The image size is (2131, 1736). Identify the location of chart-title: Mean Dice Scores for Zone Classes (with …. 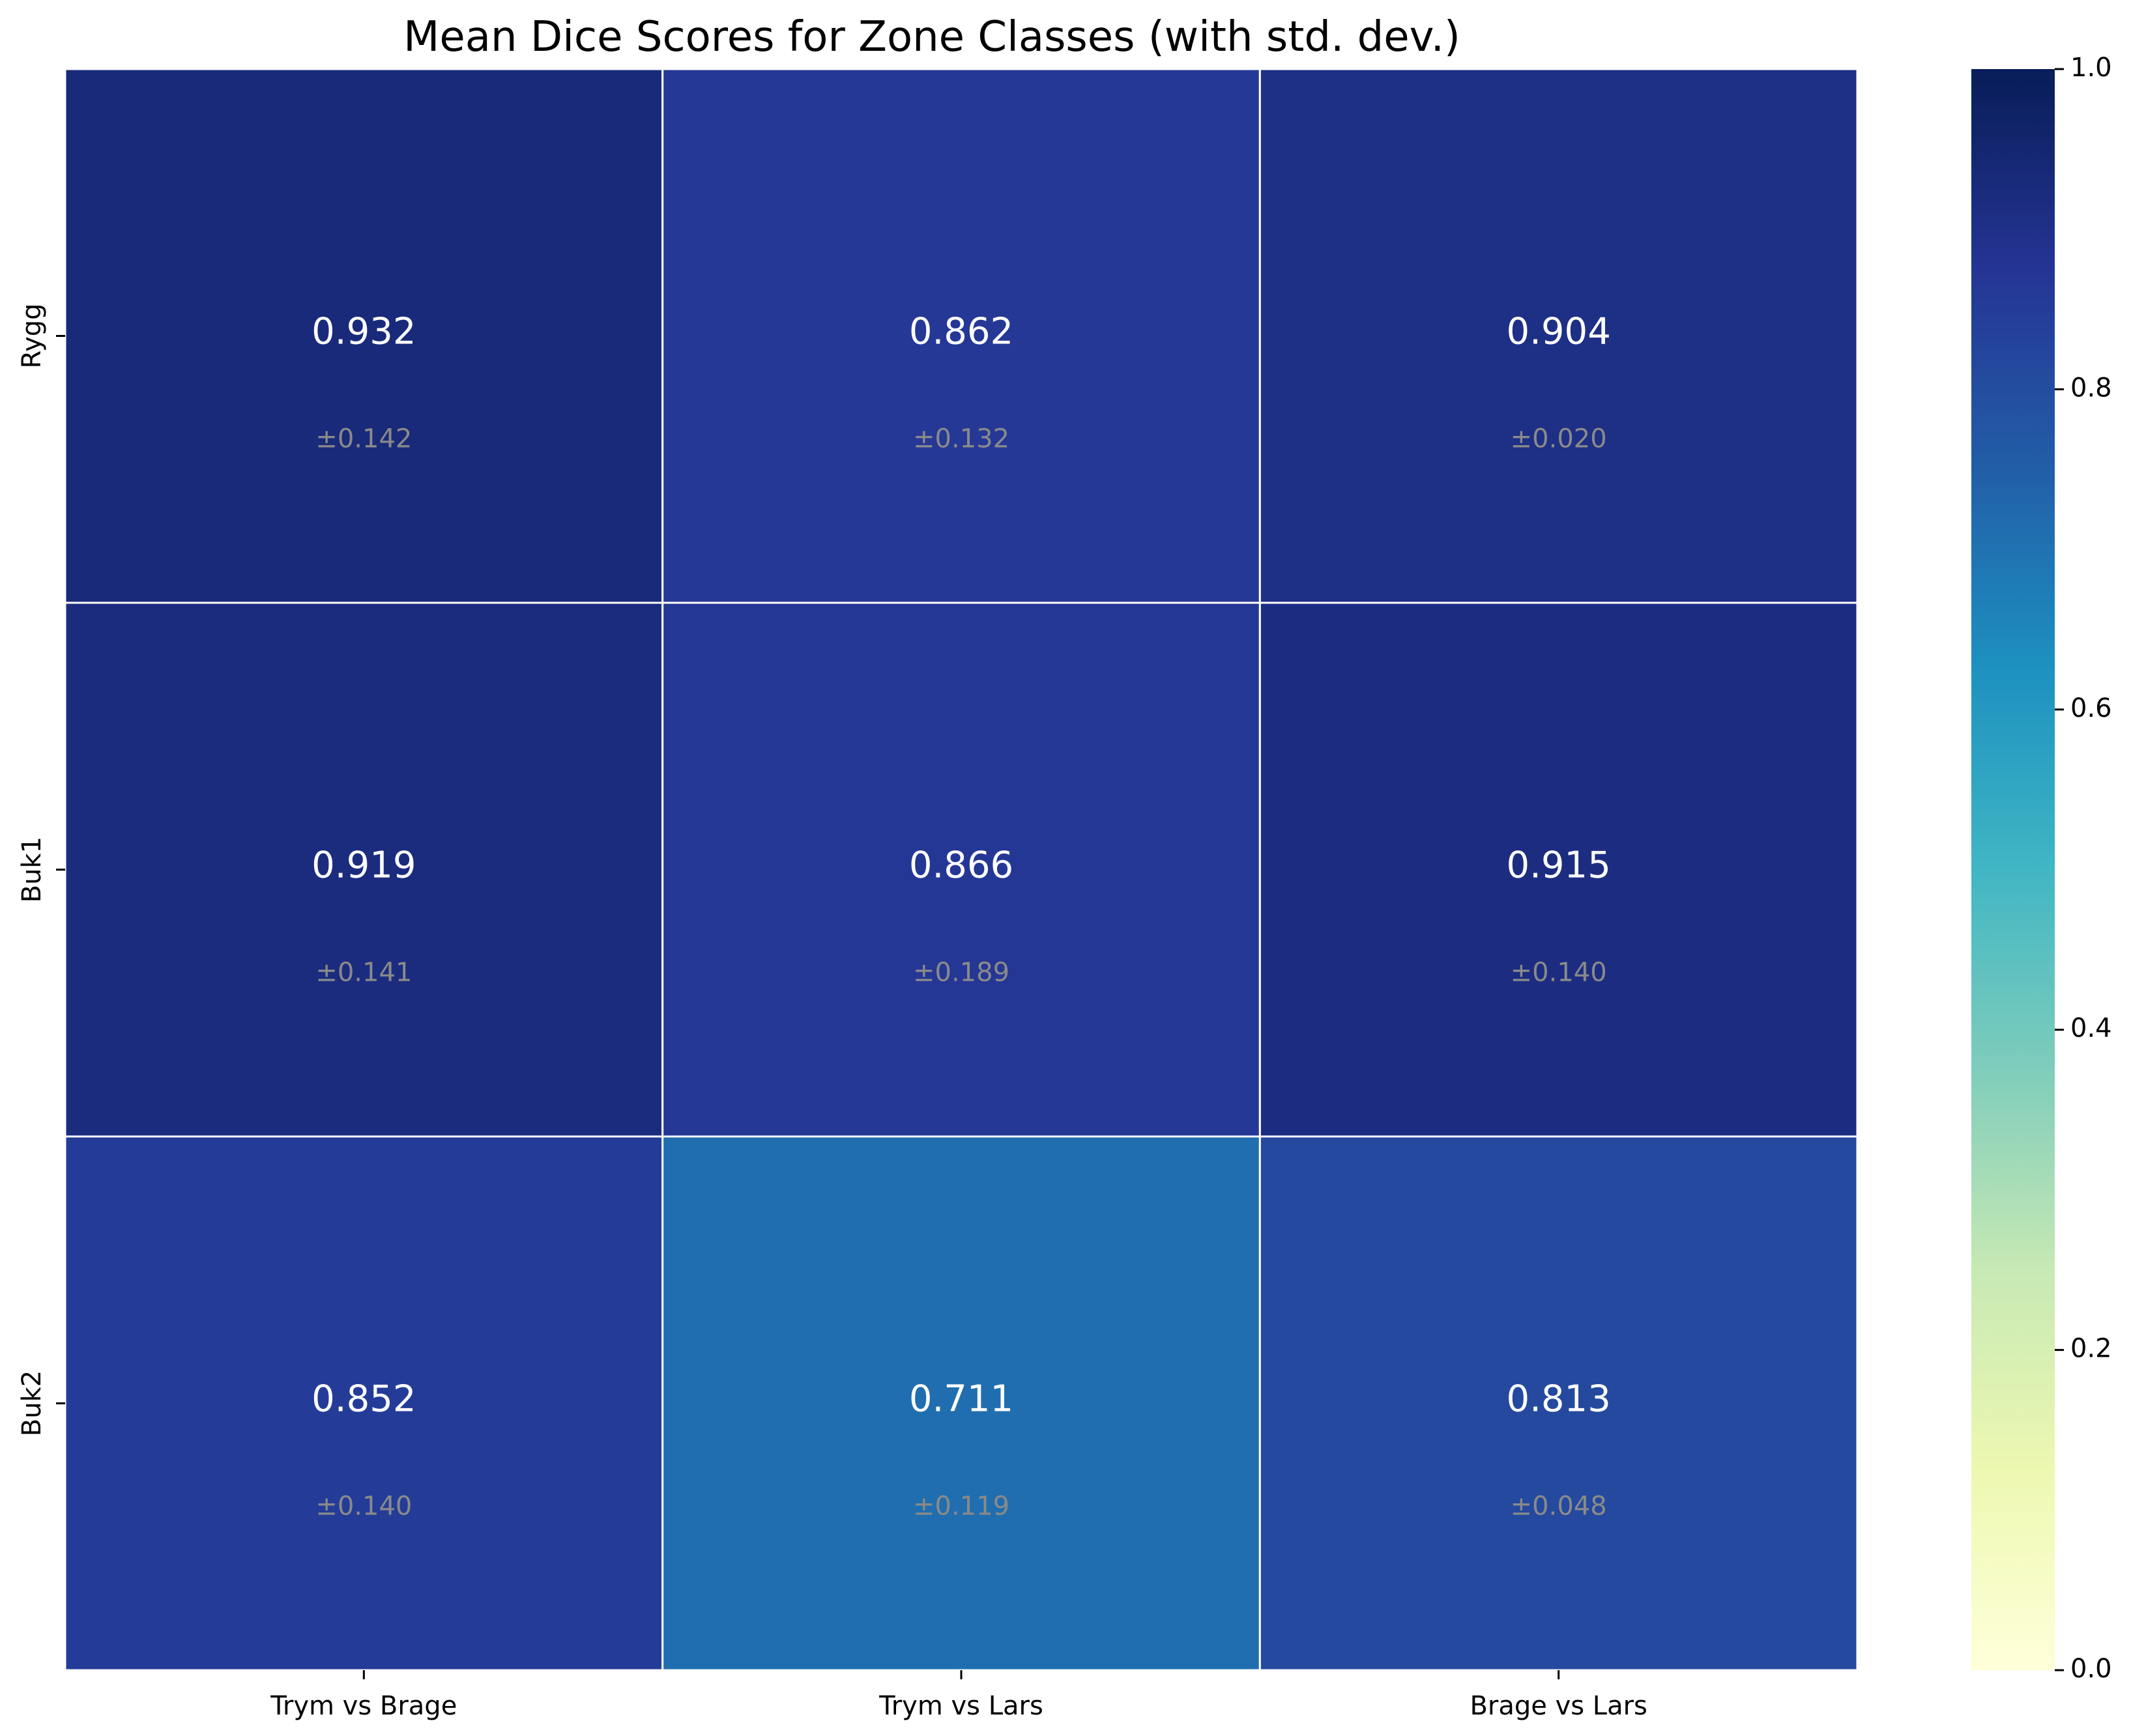
(931, 37).